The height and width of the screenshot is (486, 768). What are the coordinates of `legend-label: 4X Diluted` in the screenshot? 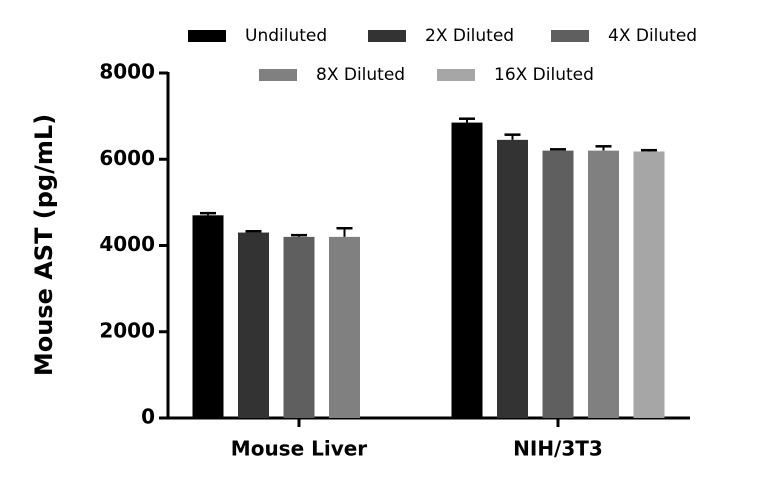 It's located at (652, 36).